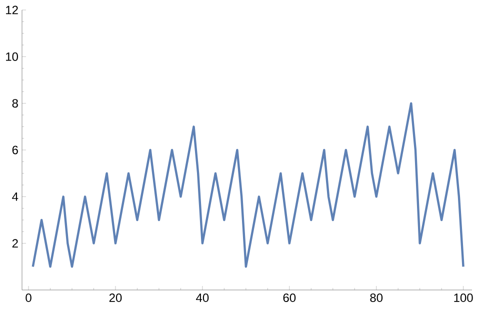 This screenshot has height=321, width=482. I want to click on x-tick-label: 0, so click(29, 298).